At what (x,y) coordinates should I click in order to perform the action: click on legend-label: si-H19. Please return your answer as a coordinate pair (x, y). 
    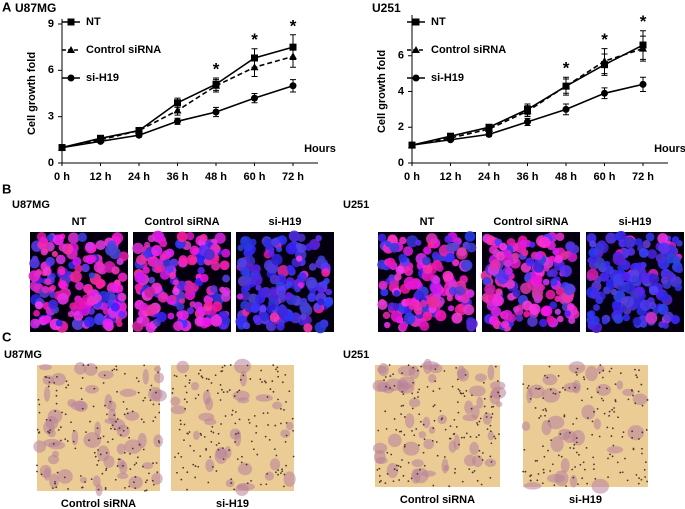
    Looking at the image, I should click on (102, 78).